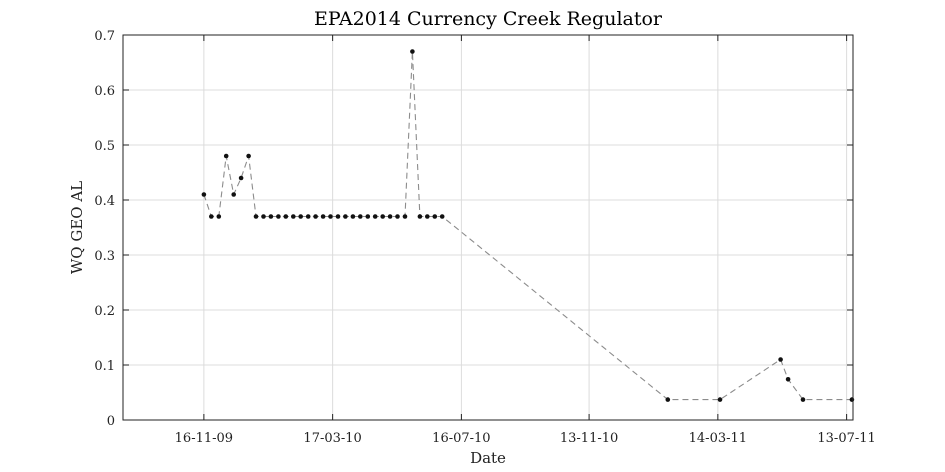  I want to click on x-tick-label: 16-07-10, so click(461, 438).